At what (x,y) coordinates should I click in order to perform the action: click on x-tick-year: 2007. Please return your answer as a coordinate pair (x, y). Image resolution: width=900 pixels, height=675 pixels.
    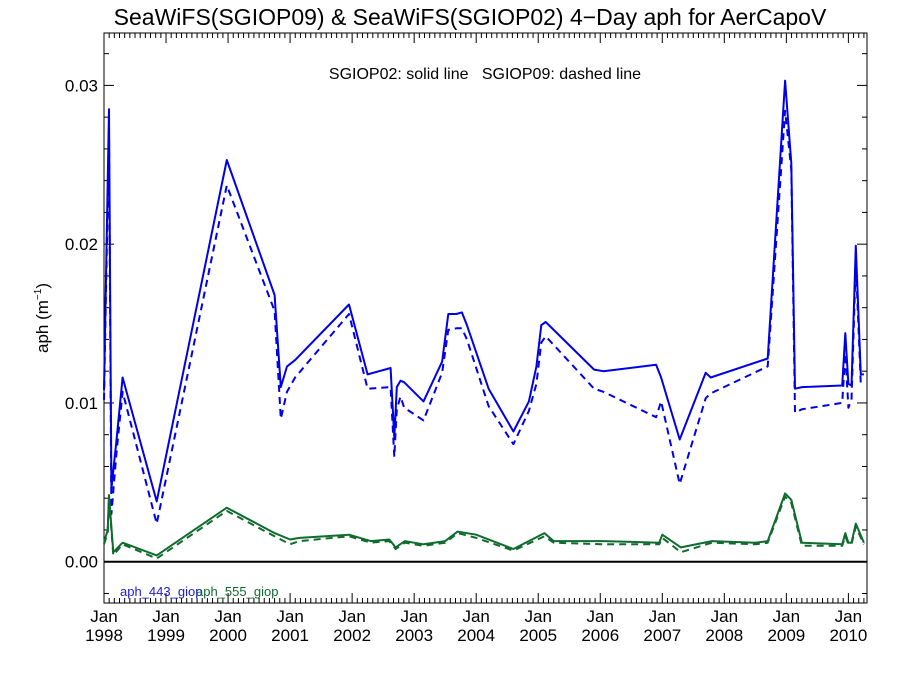
    Looking at the image, I should click on (662, 635).